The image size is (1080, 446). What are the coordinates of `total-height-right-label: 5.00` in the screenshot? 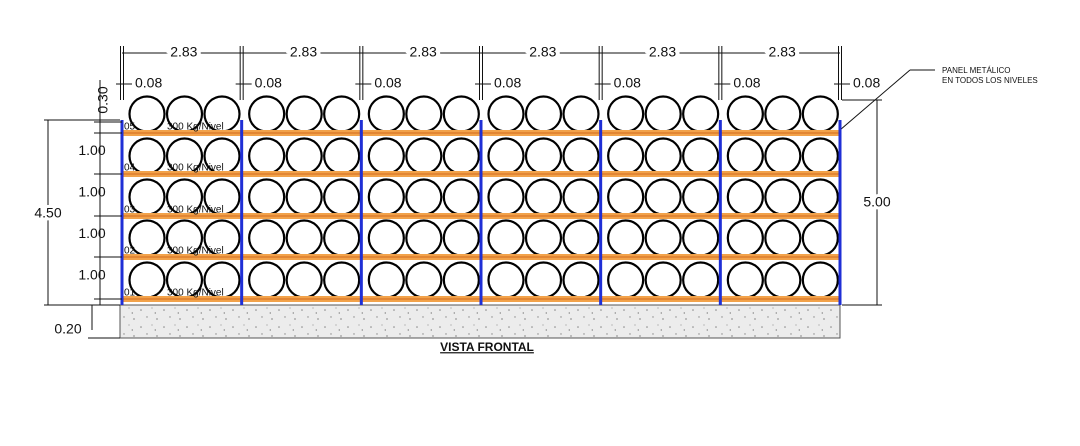 It's located at (876, 202).